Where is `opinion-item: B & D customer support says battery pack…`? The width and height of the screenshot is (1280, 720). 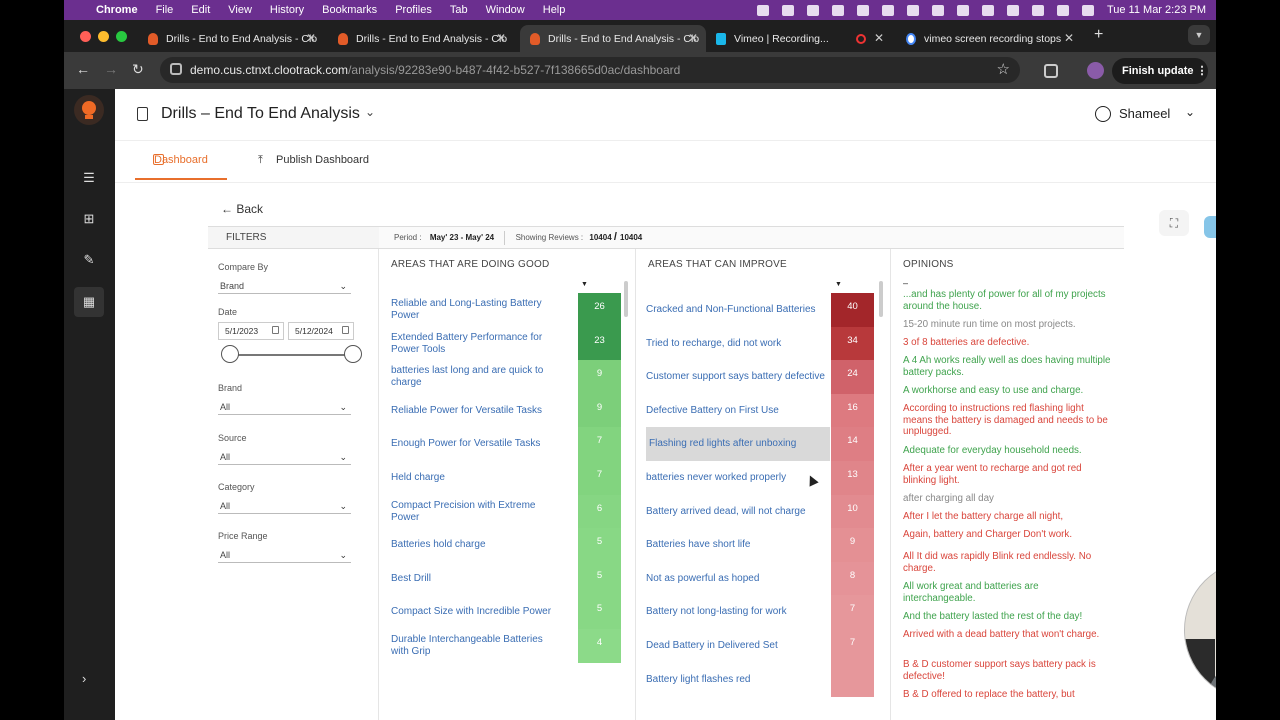
opinion-item: B & D customer support says battery pack… is located at coordinates (999, 670).